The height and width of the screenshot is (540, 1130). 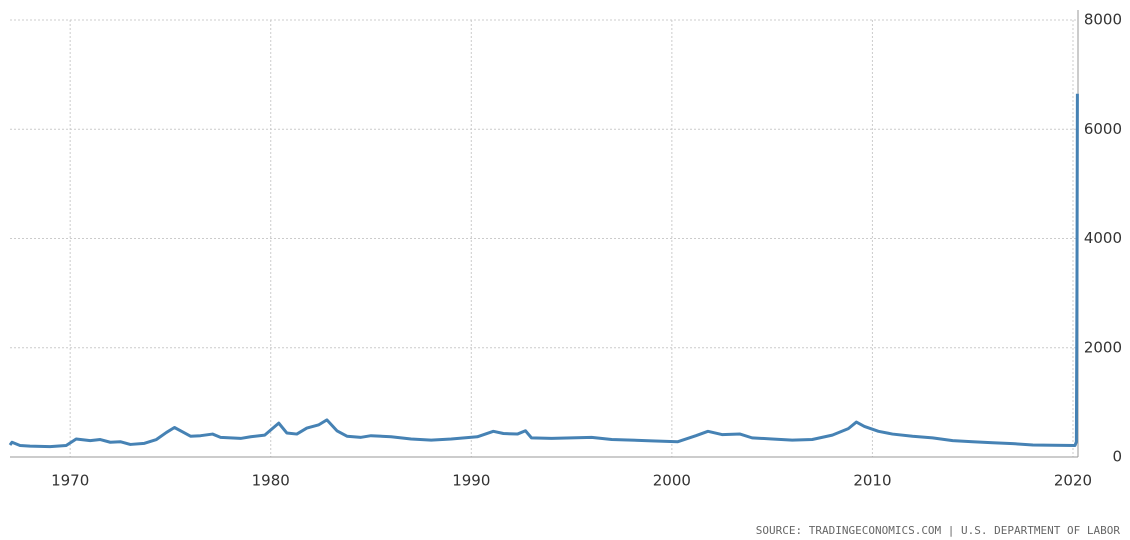 What do you see at coordinates (872, 481) in the screenshot?
I see `x-tick-label: 2010` at bounding box center [872, 481].